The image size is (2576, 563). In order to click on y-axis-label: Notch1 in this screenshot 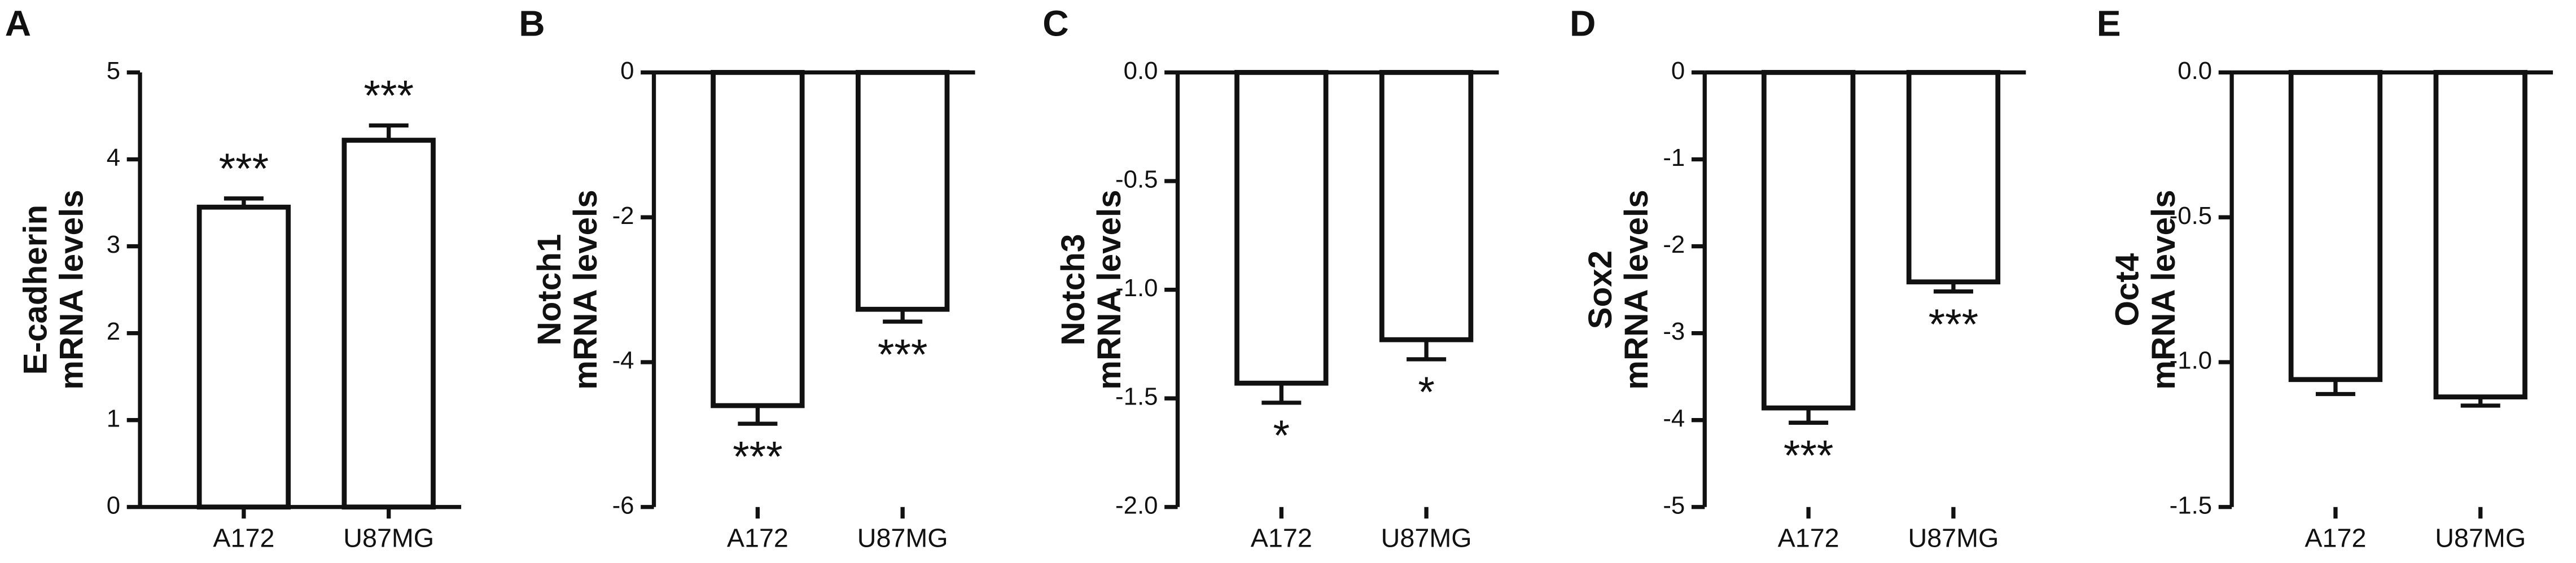, I will do `click(549, 290)`.